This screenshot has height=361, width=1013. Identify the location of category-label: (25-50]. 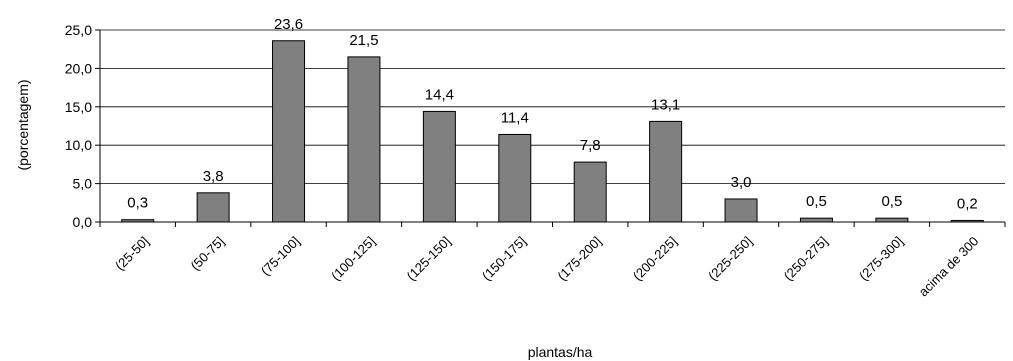
(132, 254).